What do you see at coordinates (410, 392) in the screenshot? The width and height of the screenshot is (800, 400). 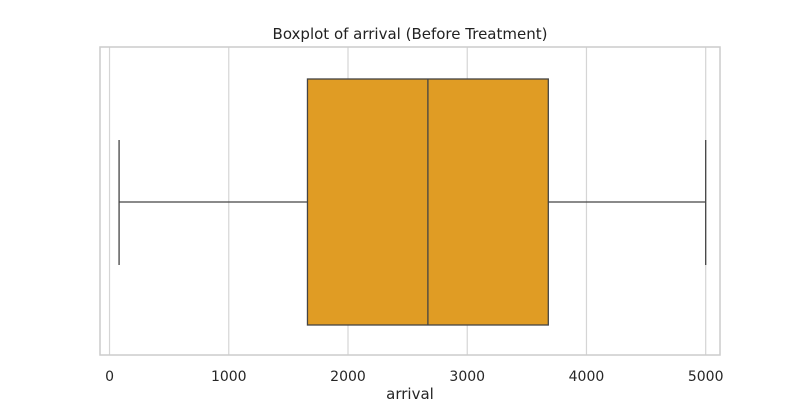 I see `x-axis-label: arrival` at bounding box center [410, 392].